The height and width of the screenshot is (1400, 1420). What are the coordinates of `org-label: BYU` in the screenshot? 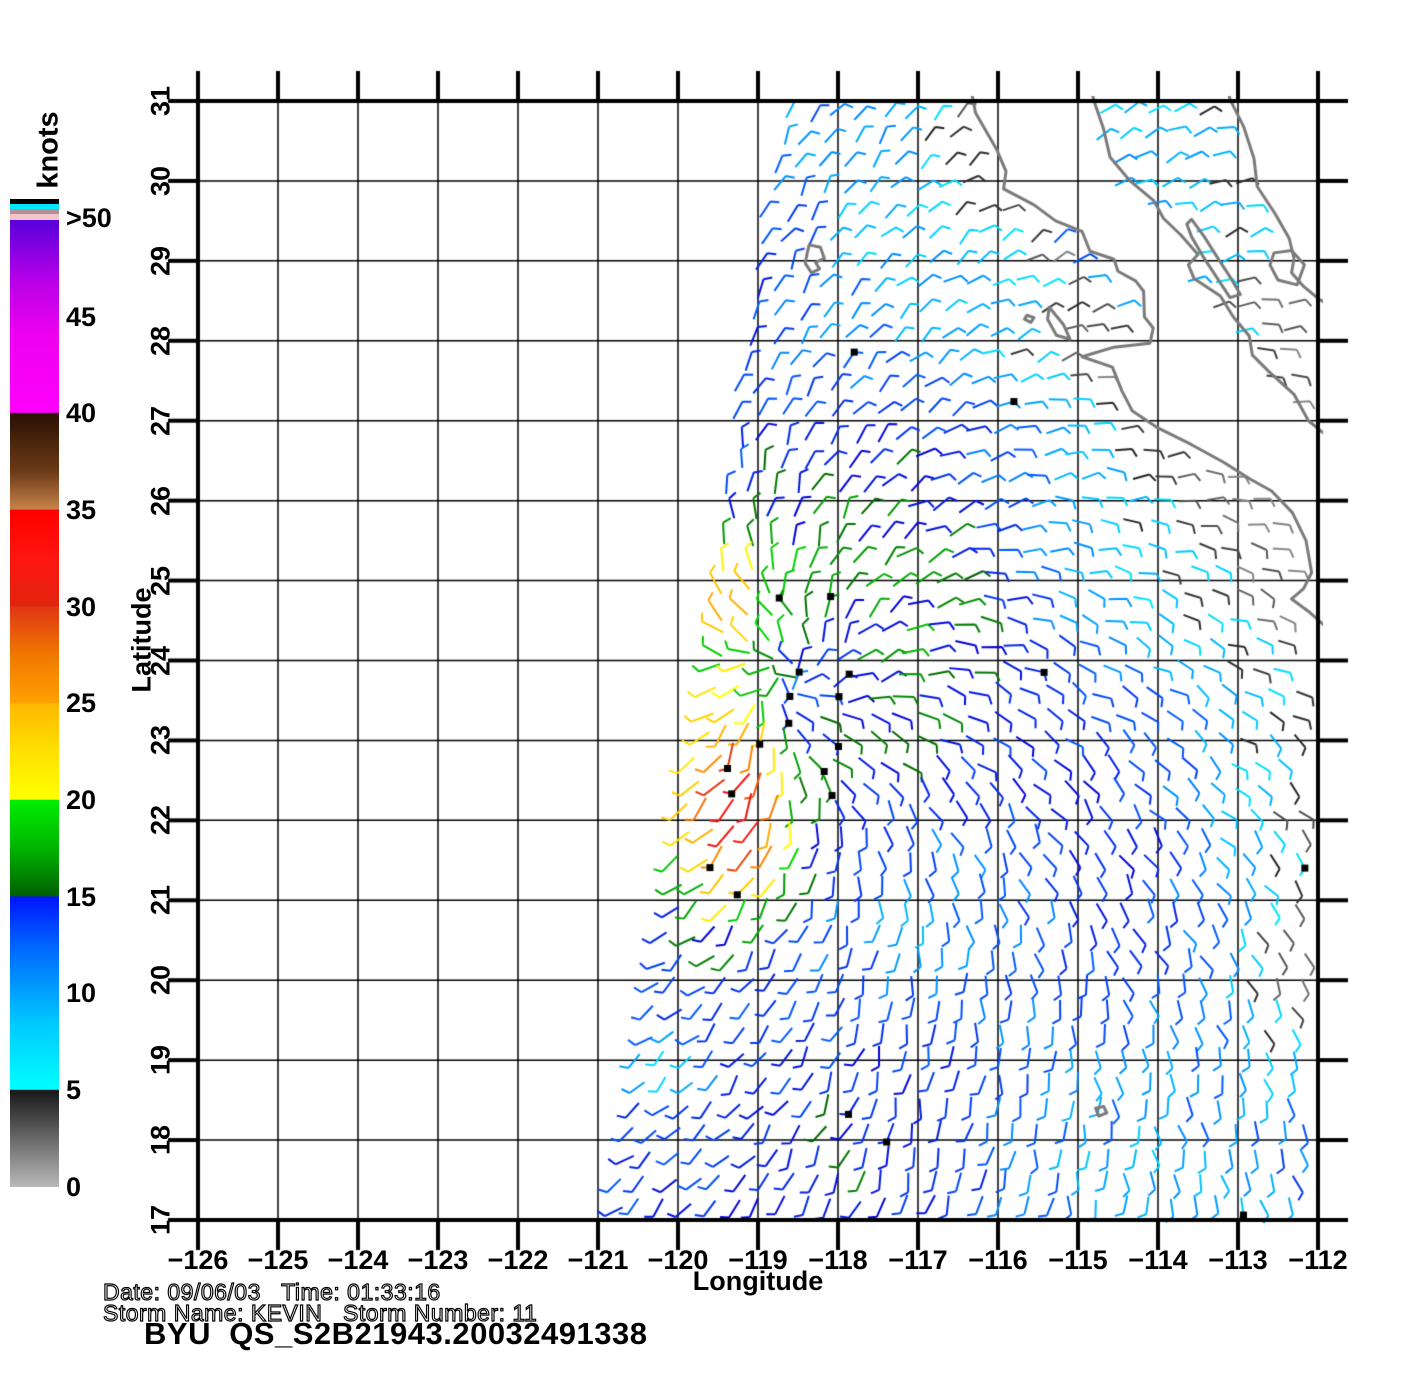 It's located at (177, 1333).